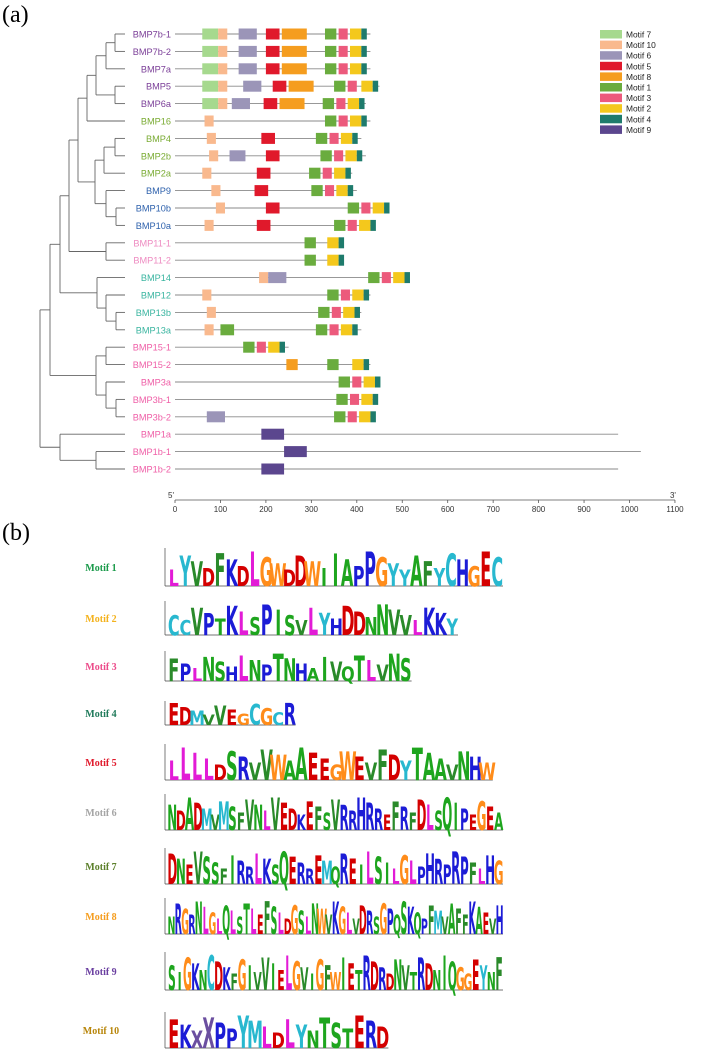 The image size is (709, 1063). What do you see at coordinates (611, 108) in the screenshot?
I see `legend-swatch` at bounding box center [611, 108].